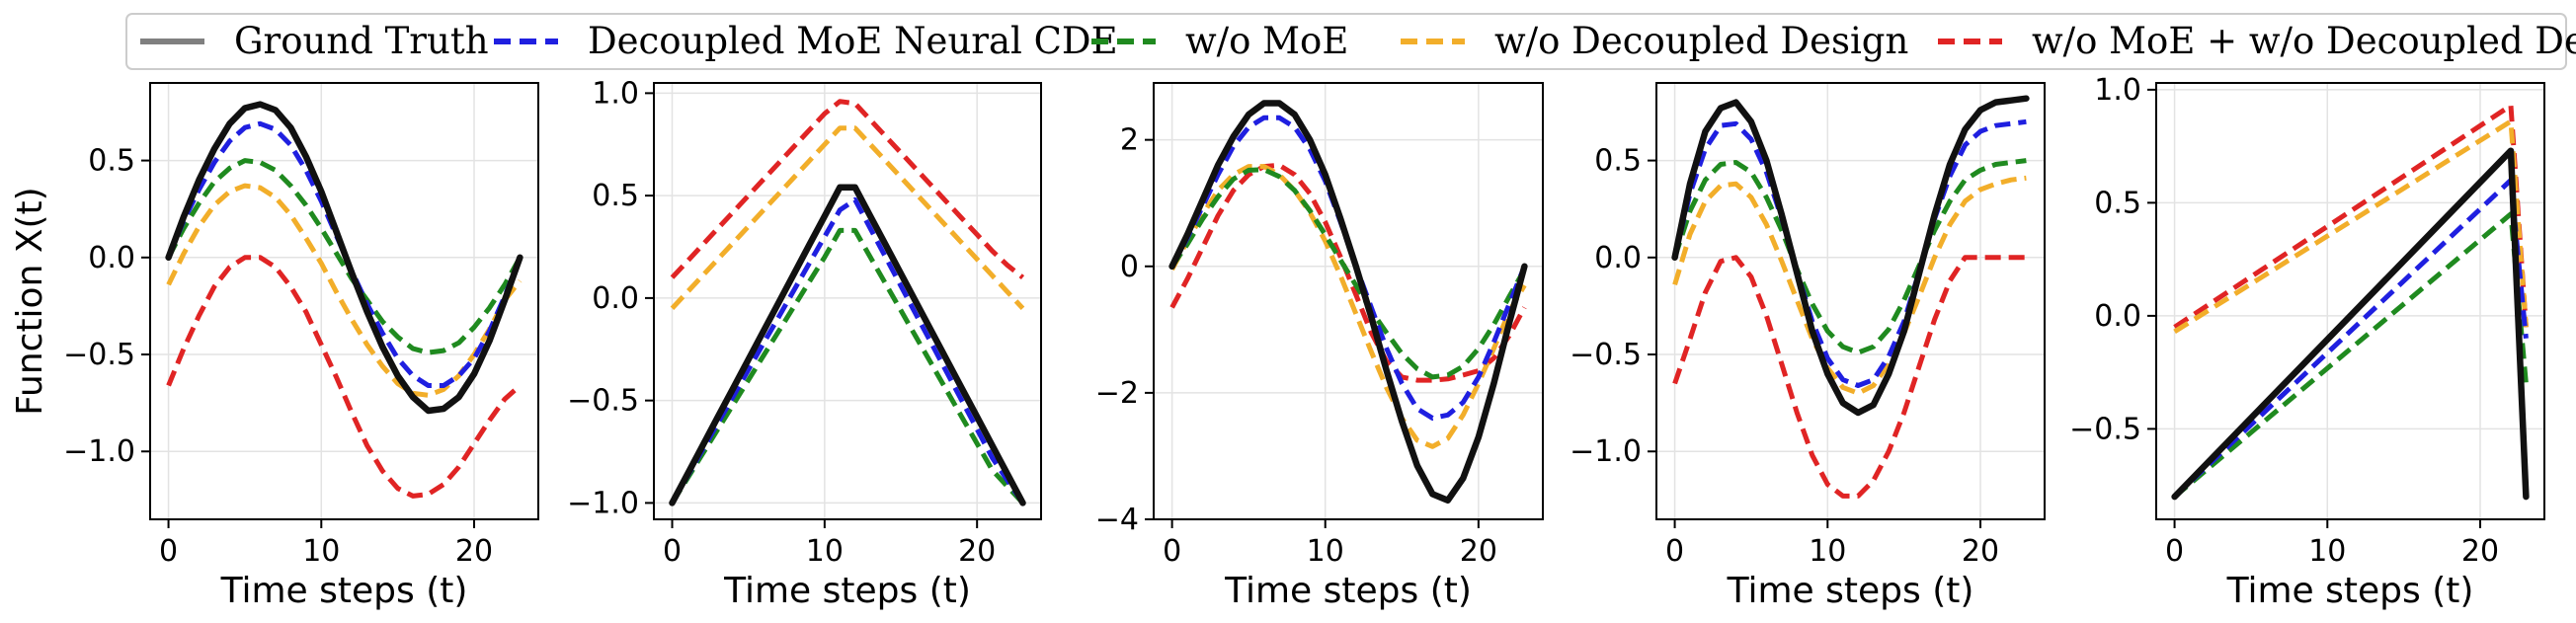 This screenshot has height=623, width=2576. I want to click on legend-entry-1: Decoupled MoE Neural CDE, so click(806, 41).